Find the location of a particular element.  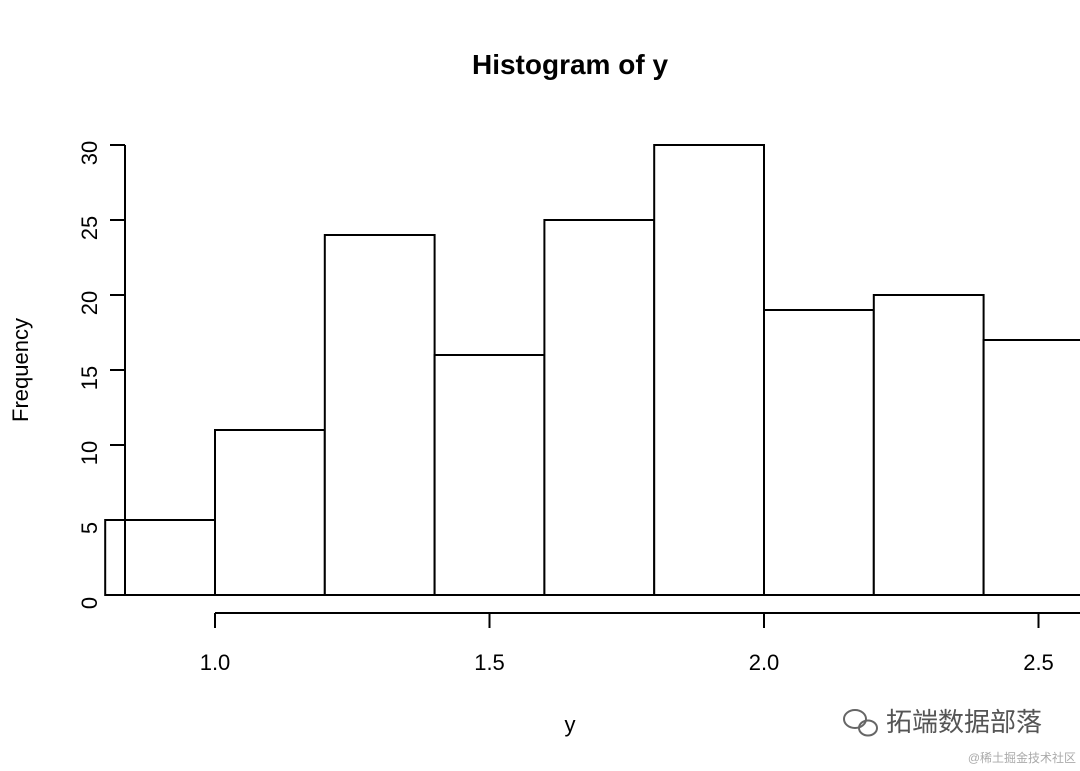

x-axis-label: y is located at coordinates (570, 724).